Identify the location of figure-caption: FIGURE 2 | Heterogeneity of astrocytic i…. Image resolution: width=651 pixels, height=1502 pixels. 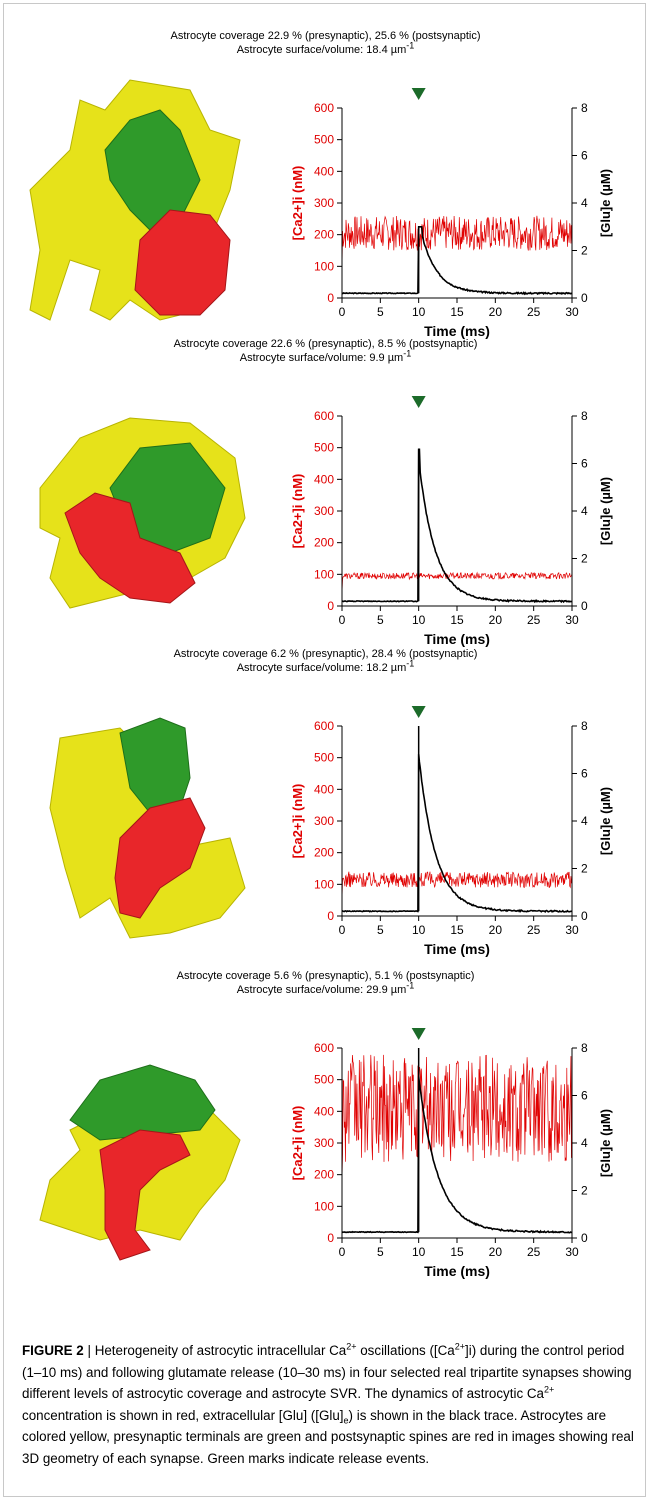
(328, 1404).